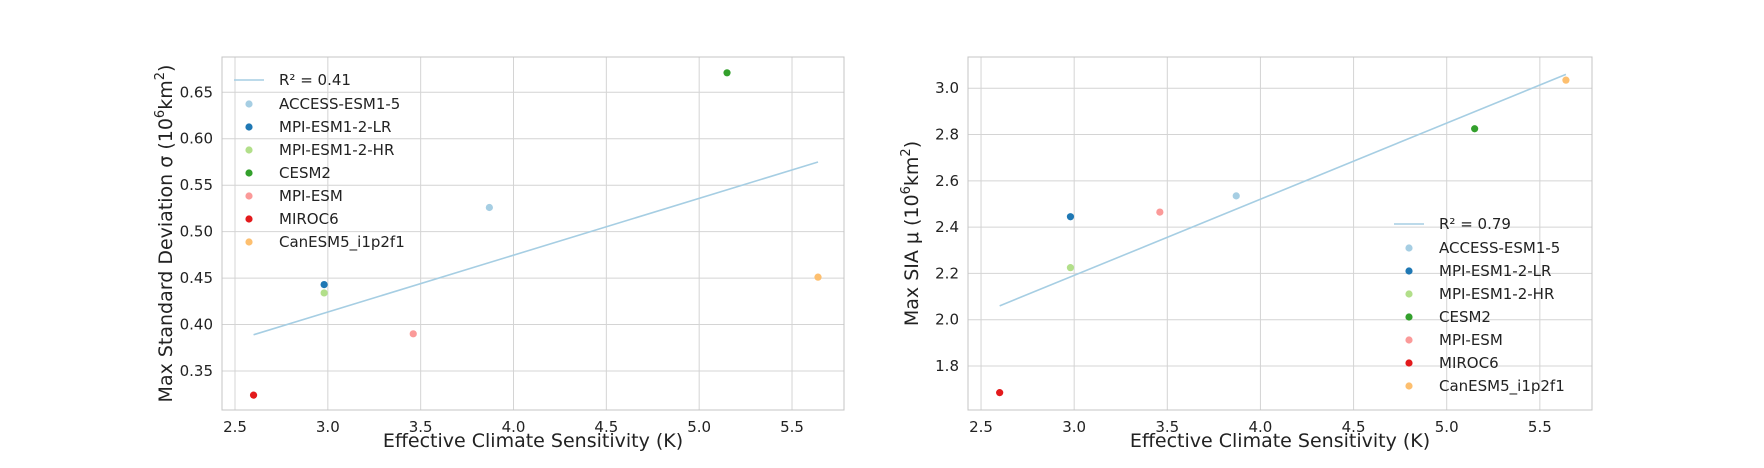 Image resolution: width=1764 pixels, height=468 pixels. Describe the element at coordinates (947, 88) in the screenshot. I see `y-tick-label: 3.0` at that location.